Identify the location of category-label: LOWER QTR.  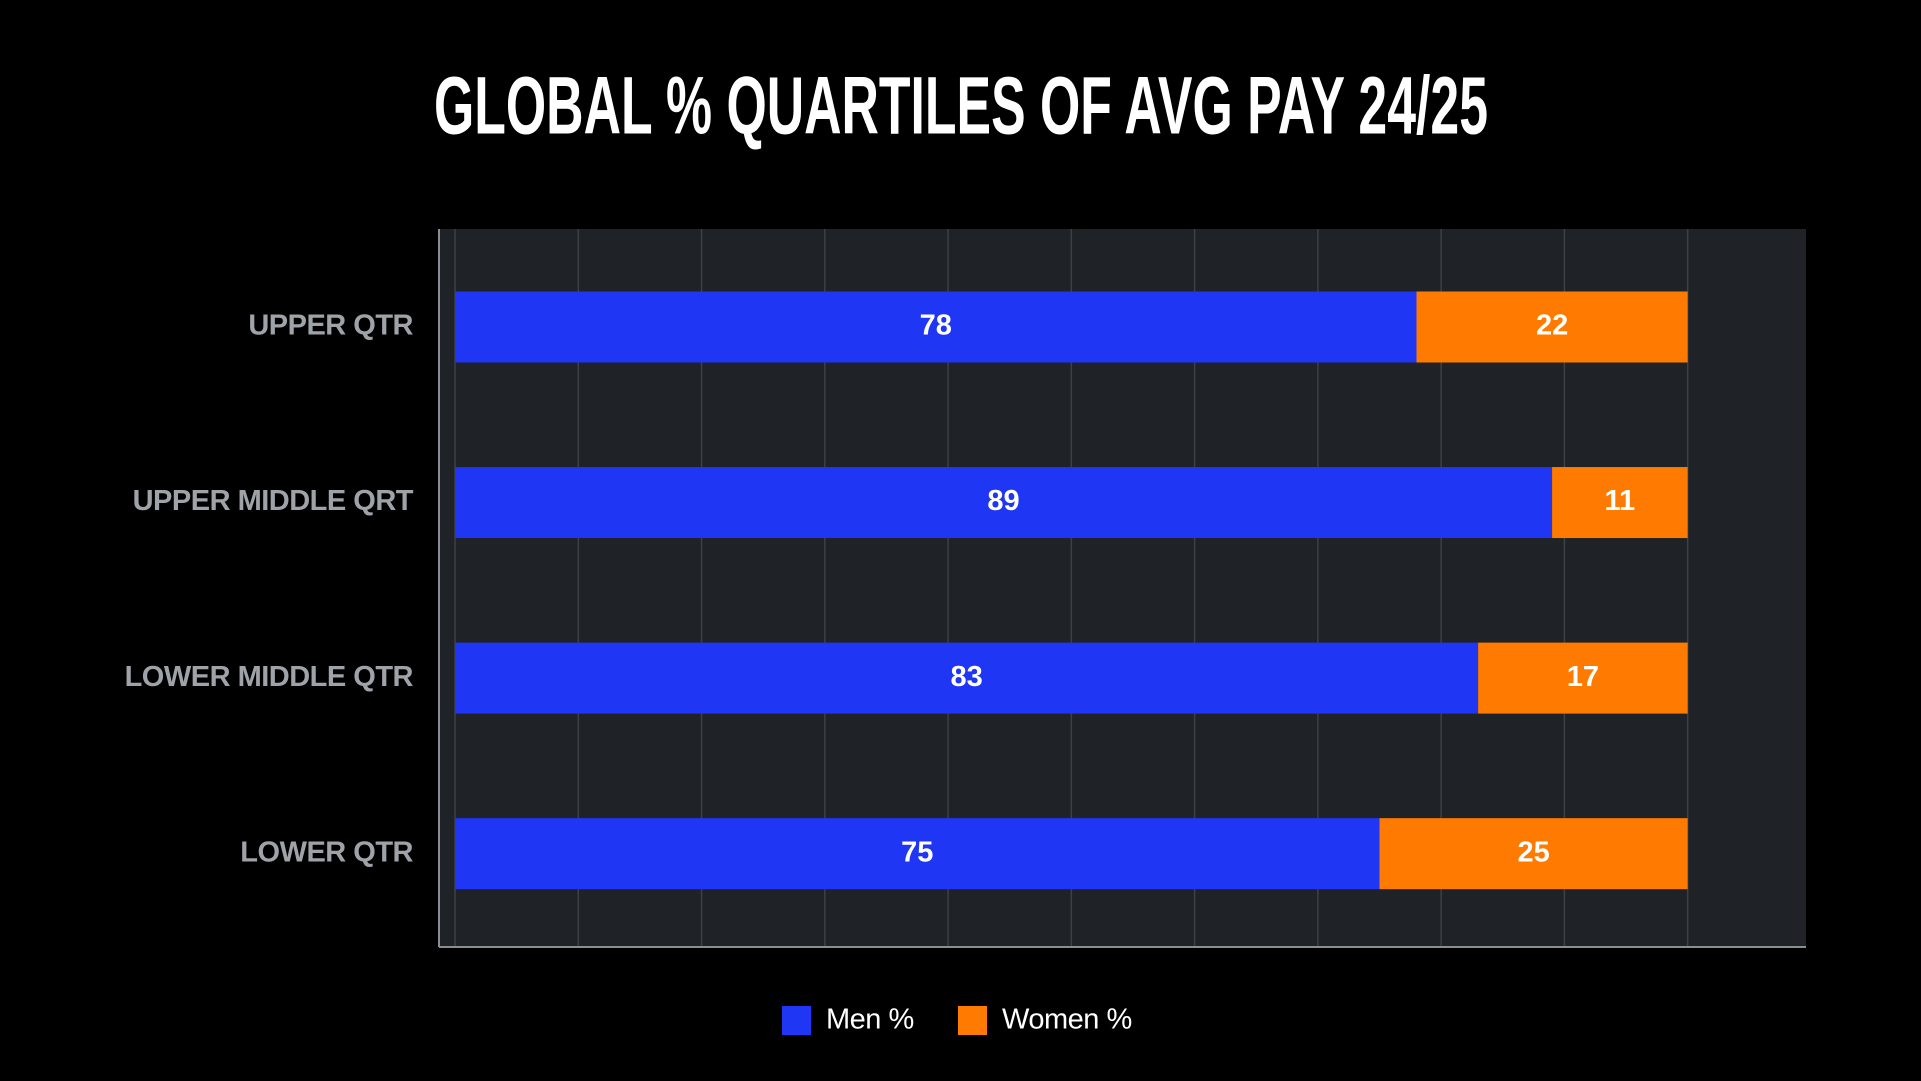
(326, 852).